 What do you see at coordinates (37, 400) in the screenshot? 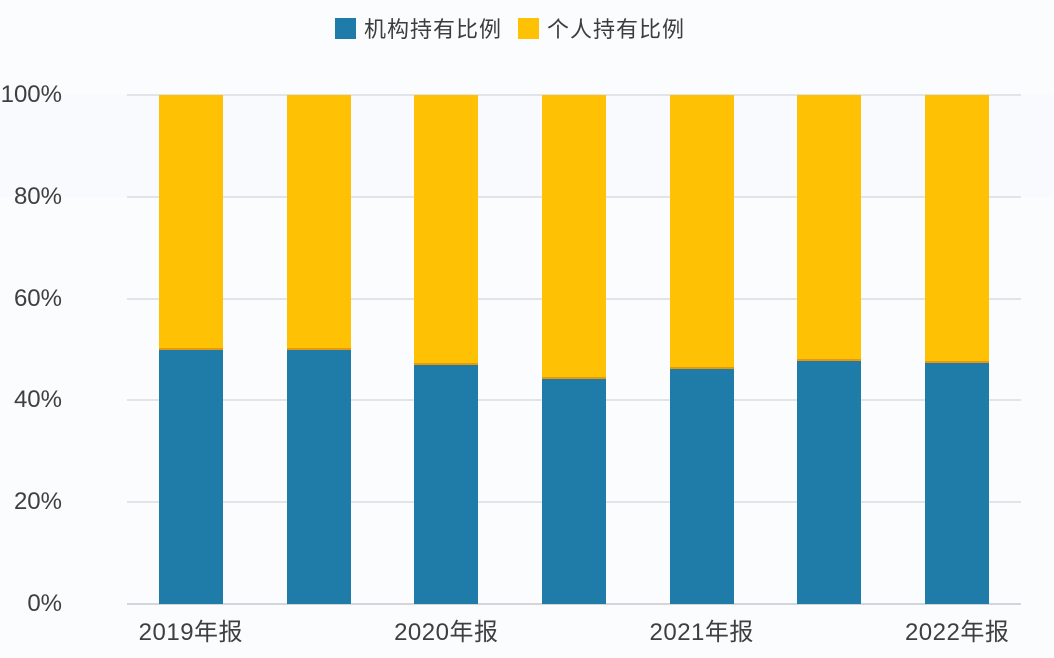
I see `y-axis-tick-label: 40%` at bounding box center [37, 400].